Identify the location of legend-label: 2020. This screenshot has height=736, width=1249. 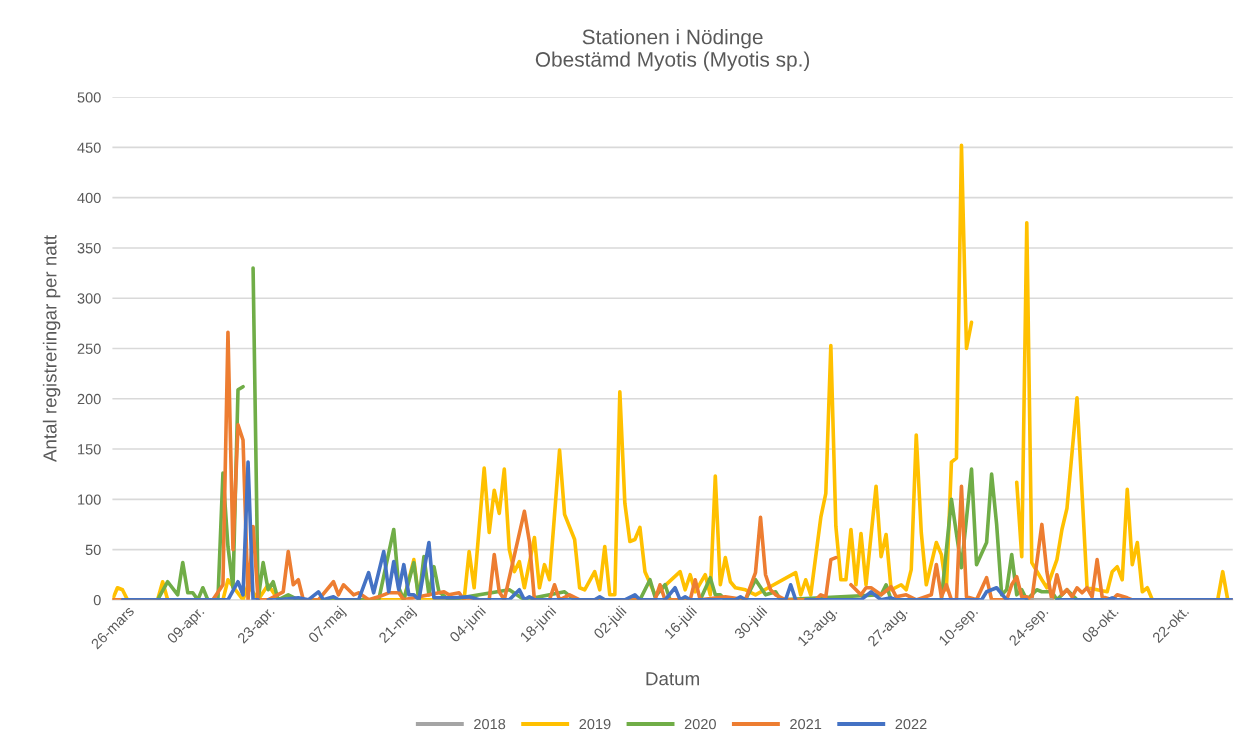
(700, 724).